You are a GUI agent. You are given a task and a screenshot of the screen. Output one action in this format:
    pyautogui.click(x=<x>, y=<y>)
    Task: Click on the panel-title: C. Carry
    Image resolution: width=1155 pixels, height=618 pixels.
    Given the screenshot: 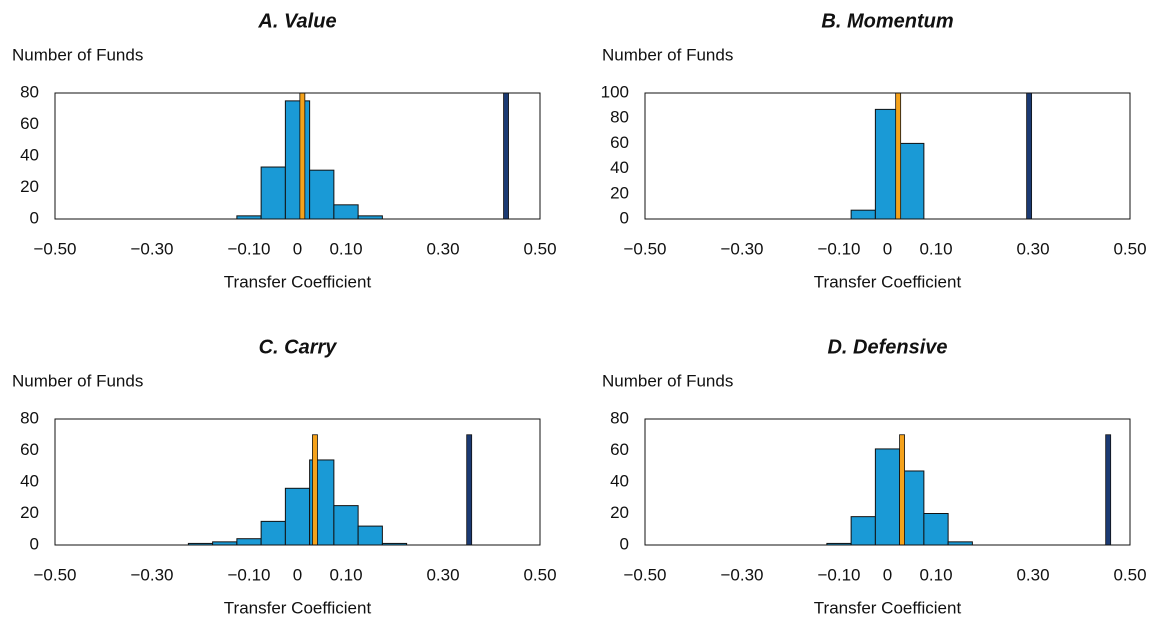 What is the action you would take?
    pyautogui.click(x=298, y=347)
    